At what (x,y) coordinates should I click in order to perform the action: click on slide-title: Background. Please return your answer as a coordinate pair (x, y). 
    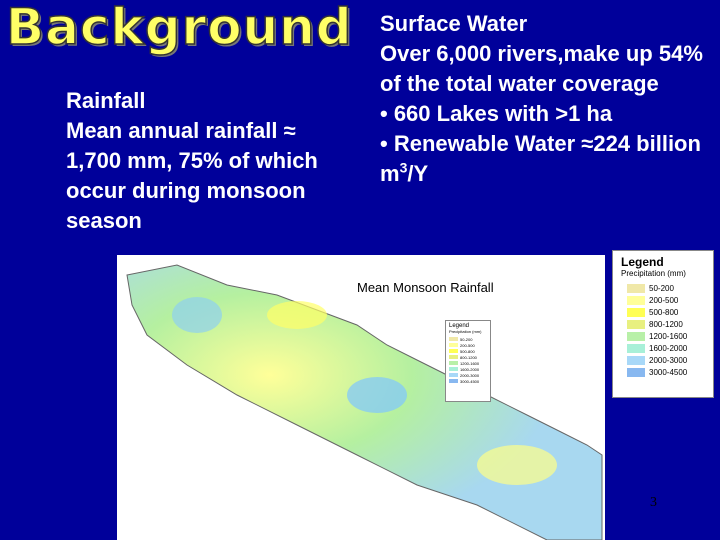
    Looking at the image, I should click on (179, 28).